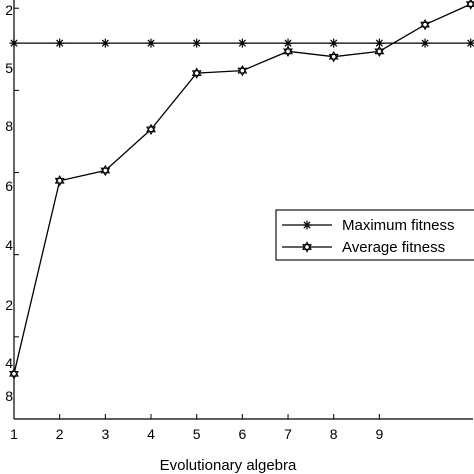  I want to click on legend-label: Average fitness, so click(393, 247).